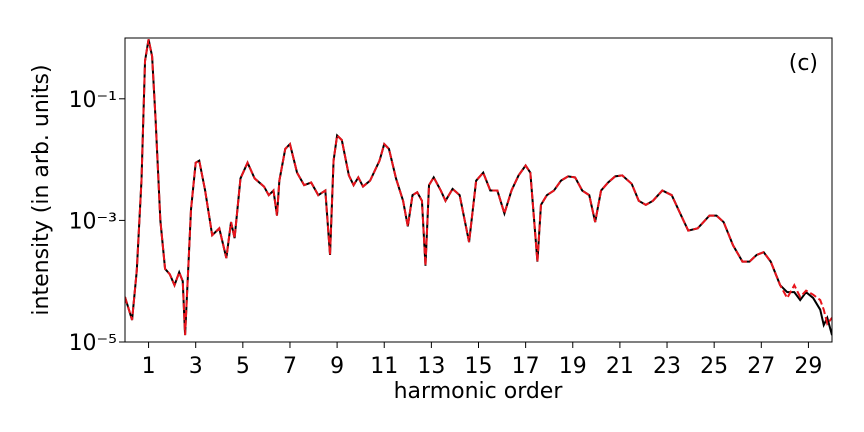  What do you see at coordinates (93, 221) in the screenshot?
I see `y-tick-label: 10⁻³` at bounding box center [93, 221].